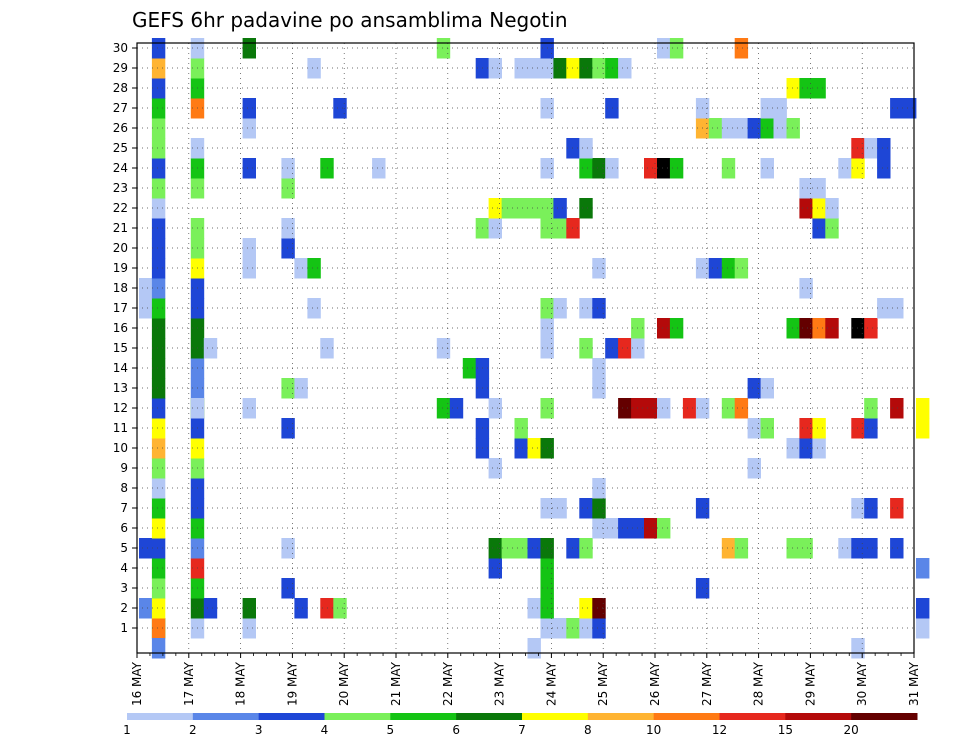 The width and height of the screenshot is (960, 742). I want to click on cell-member-3-t0.25, so click(158, 588).